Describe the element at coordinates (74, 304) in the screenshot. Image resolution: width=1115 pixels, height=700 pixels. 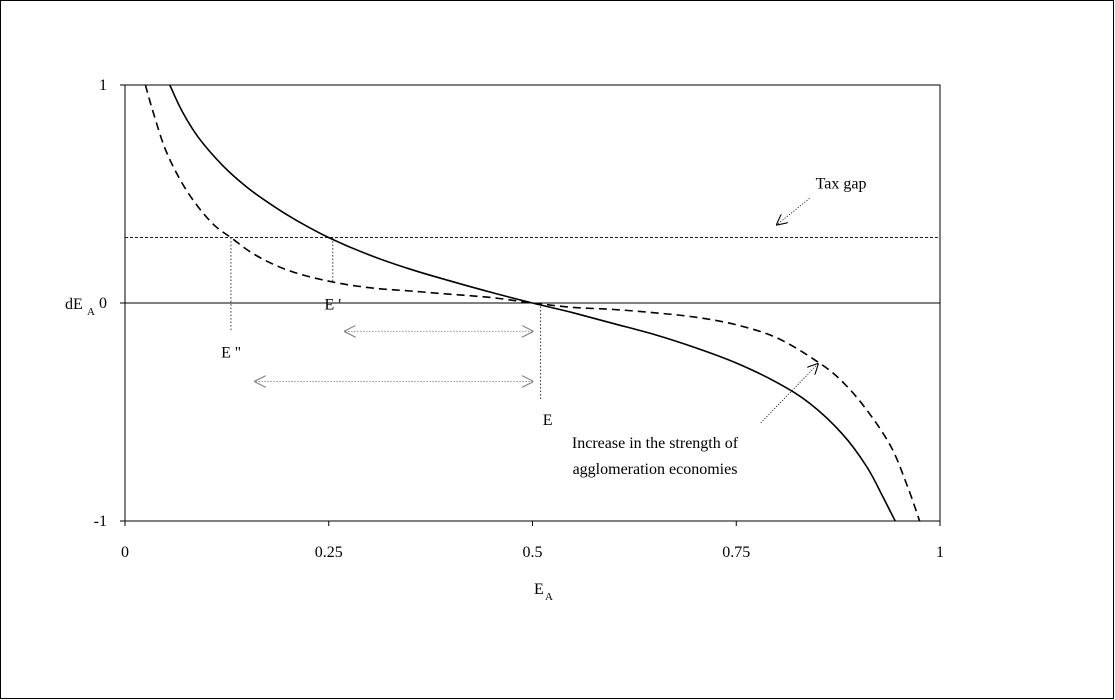
I see `y-axis-label-main: dE` at that location.